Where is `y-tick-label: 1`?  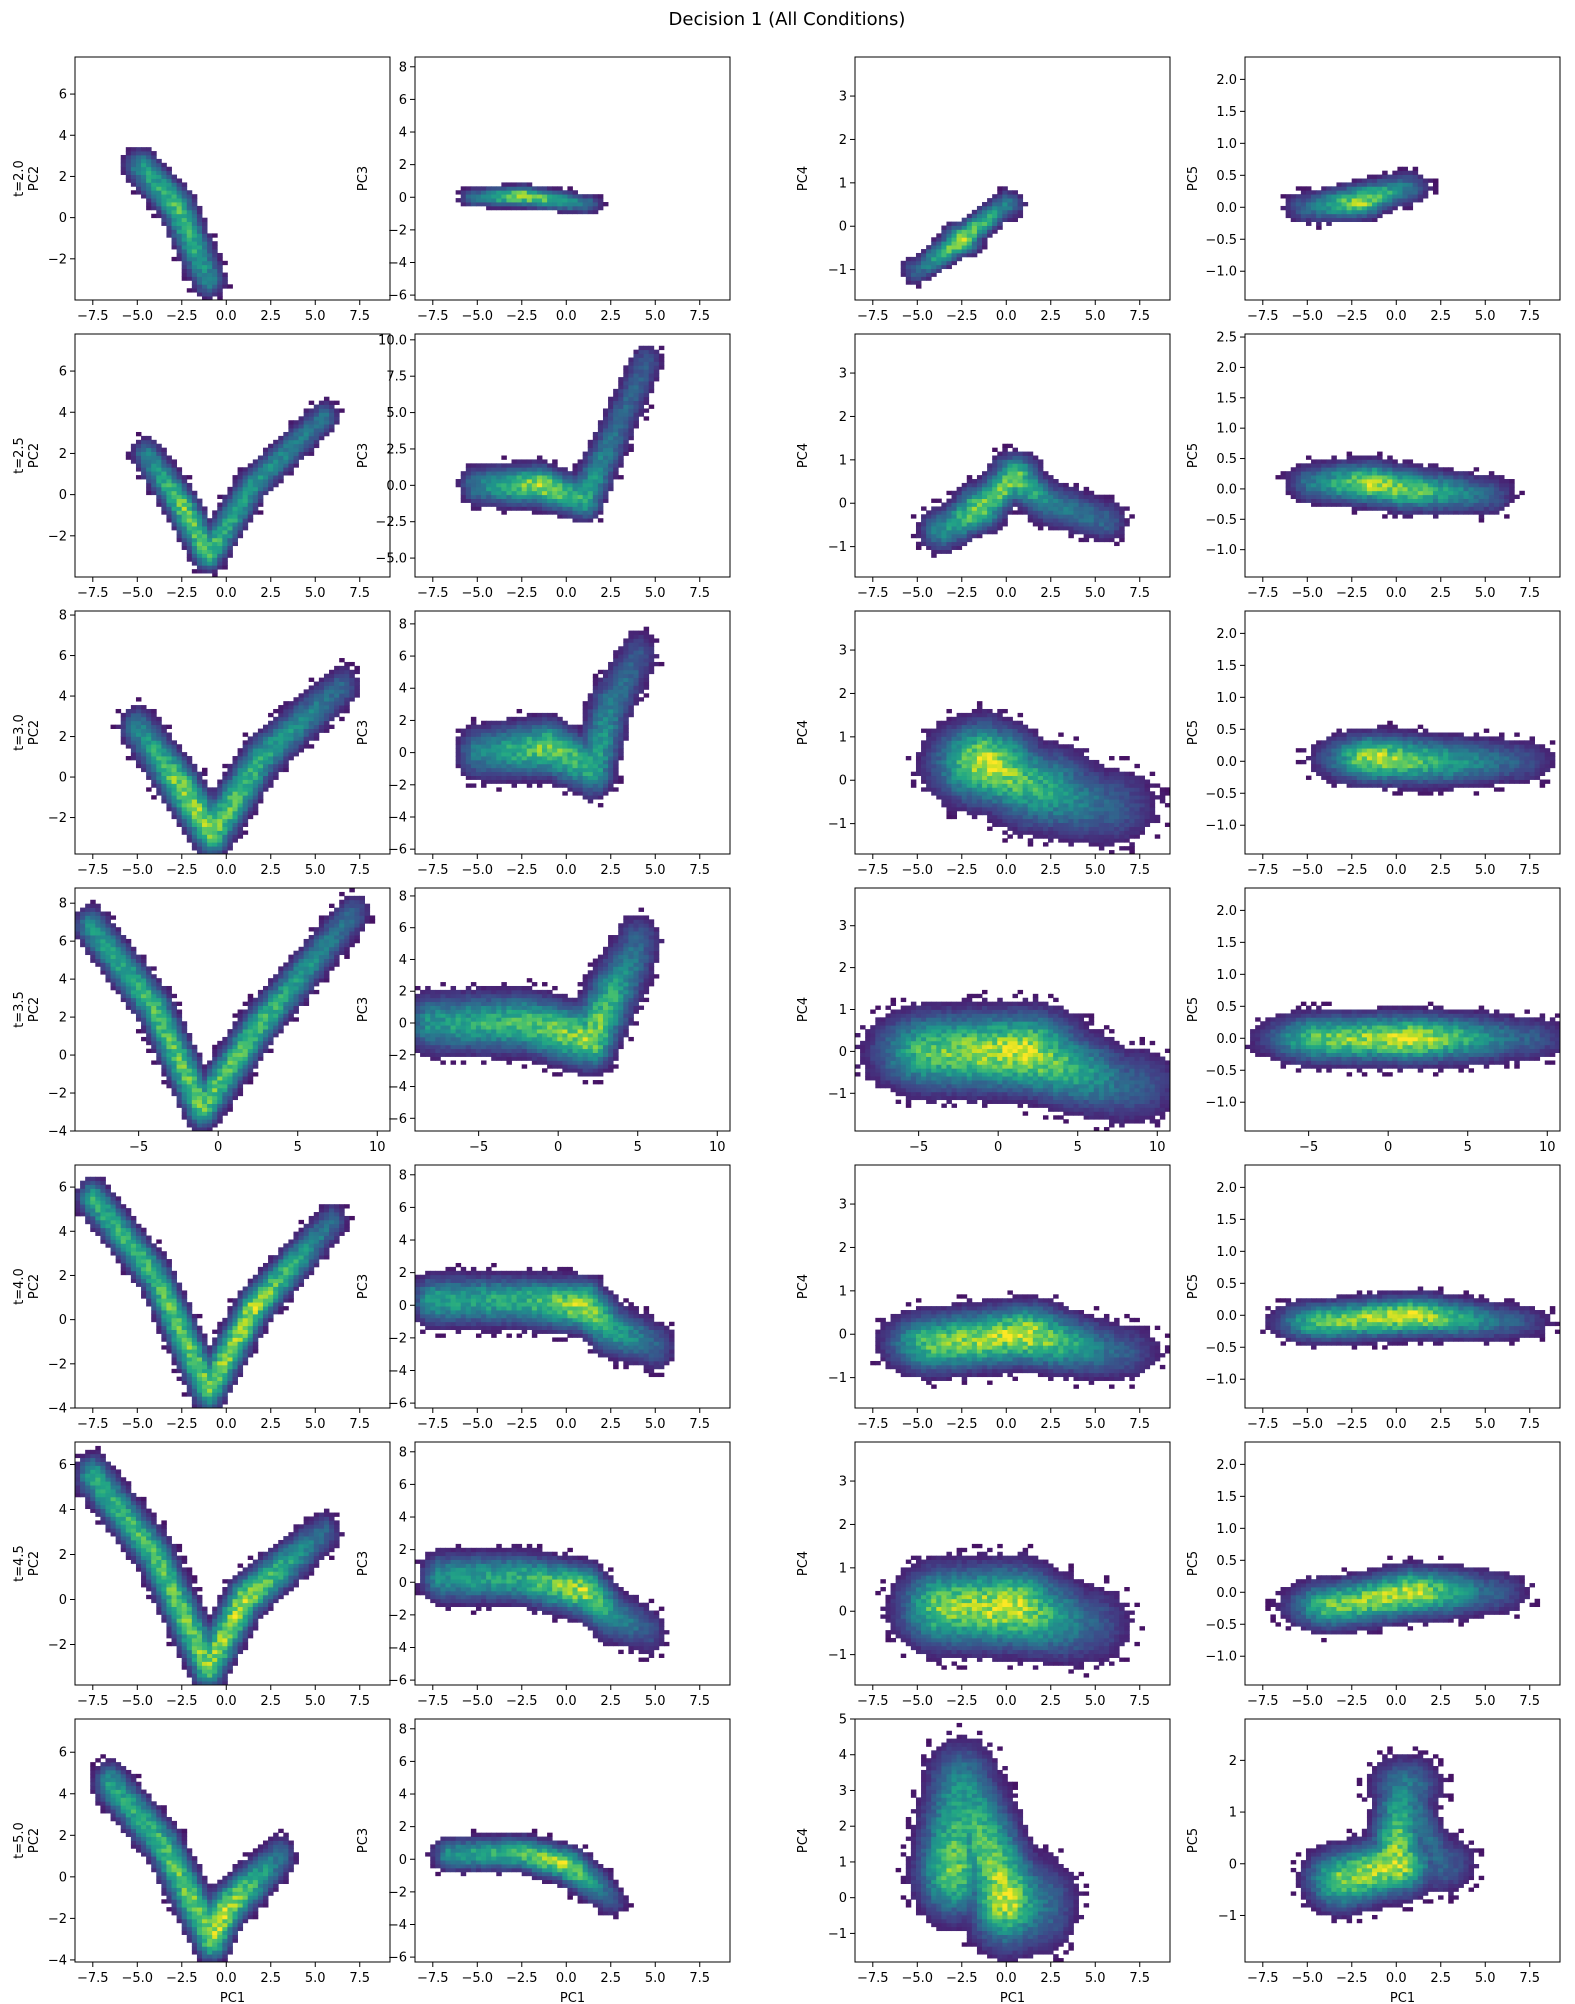
y-tick-label: 1 is located at coordinates (843, 183).